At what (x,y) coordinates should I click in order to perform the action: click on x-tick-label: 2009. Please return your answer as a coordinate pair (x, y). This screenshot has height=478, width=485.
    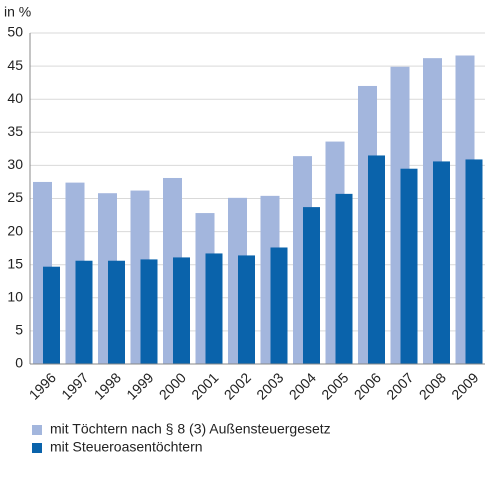
    Looking at the image, I should click on (464, 385).